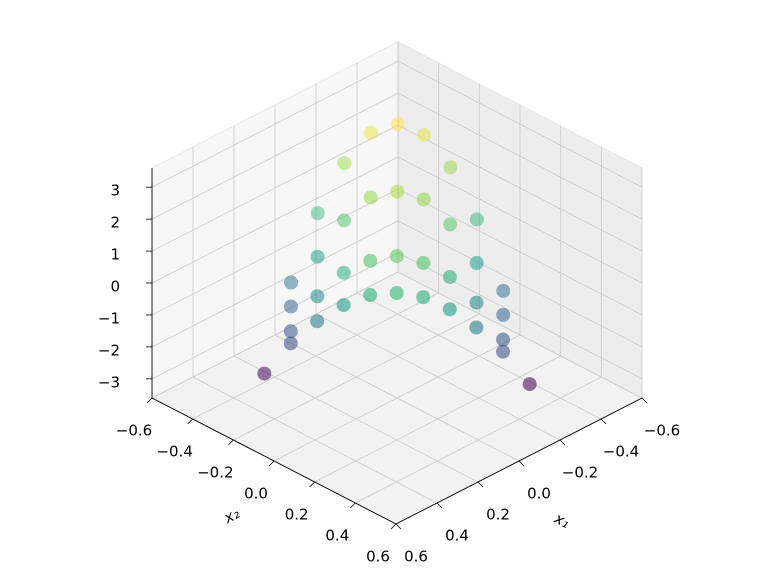 This screenshot has width=777, height=583. What do you see at coordinates (174, 452) in the screenshot?
I see `y-tick-label: −0.4` at bounding box center [174, 452].